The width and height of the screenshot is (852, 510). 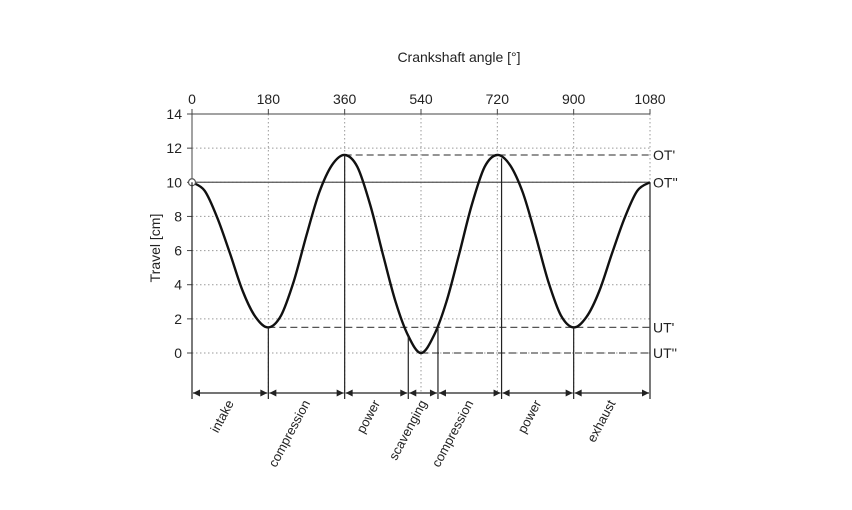 What do you see at coordinates (408, 429) in the screenshot?
I see `phase-label: scavenging` at bounding box center [408, 429].